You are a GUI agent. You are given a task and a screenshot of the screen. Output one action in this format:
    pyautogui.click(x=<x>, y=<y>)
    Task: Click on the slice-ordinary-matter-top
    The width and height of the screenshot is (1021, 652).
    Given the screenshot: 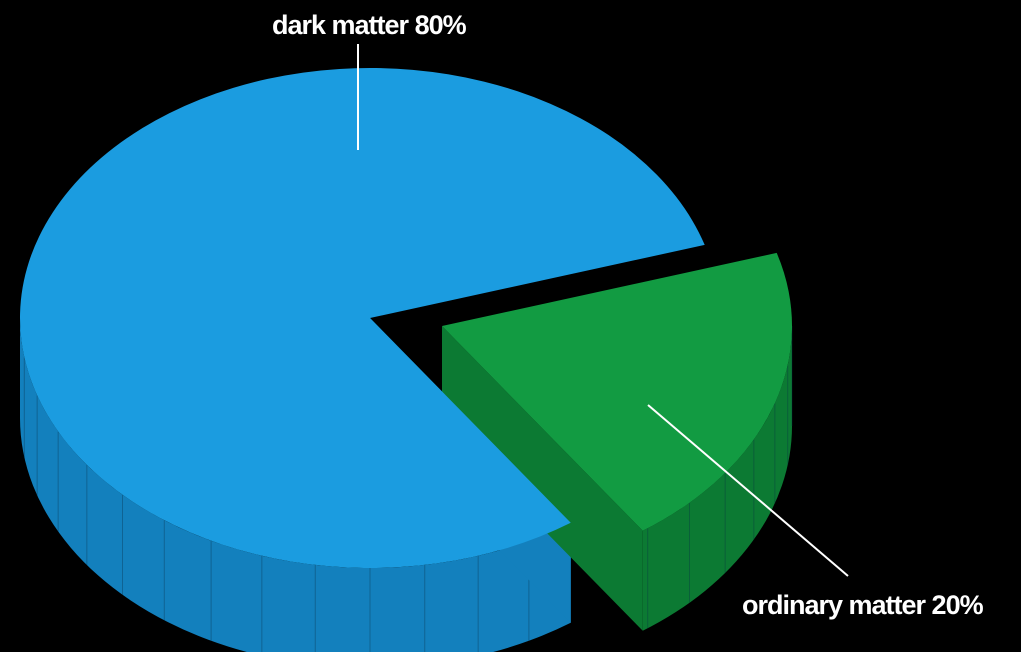 What is the action you would take?
    pyautogui.click(x=617, y=391)
    